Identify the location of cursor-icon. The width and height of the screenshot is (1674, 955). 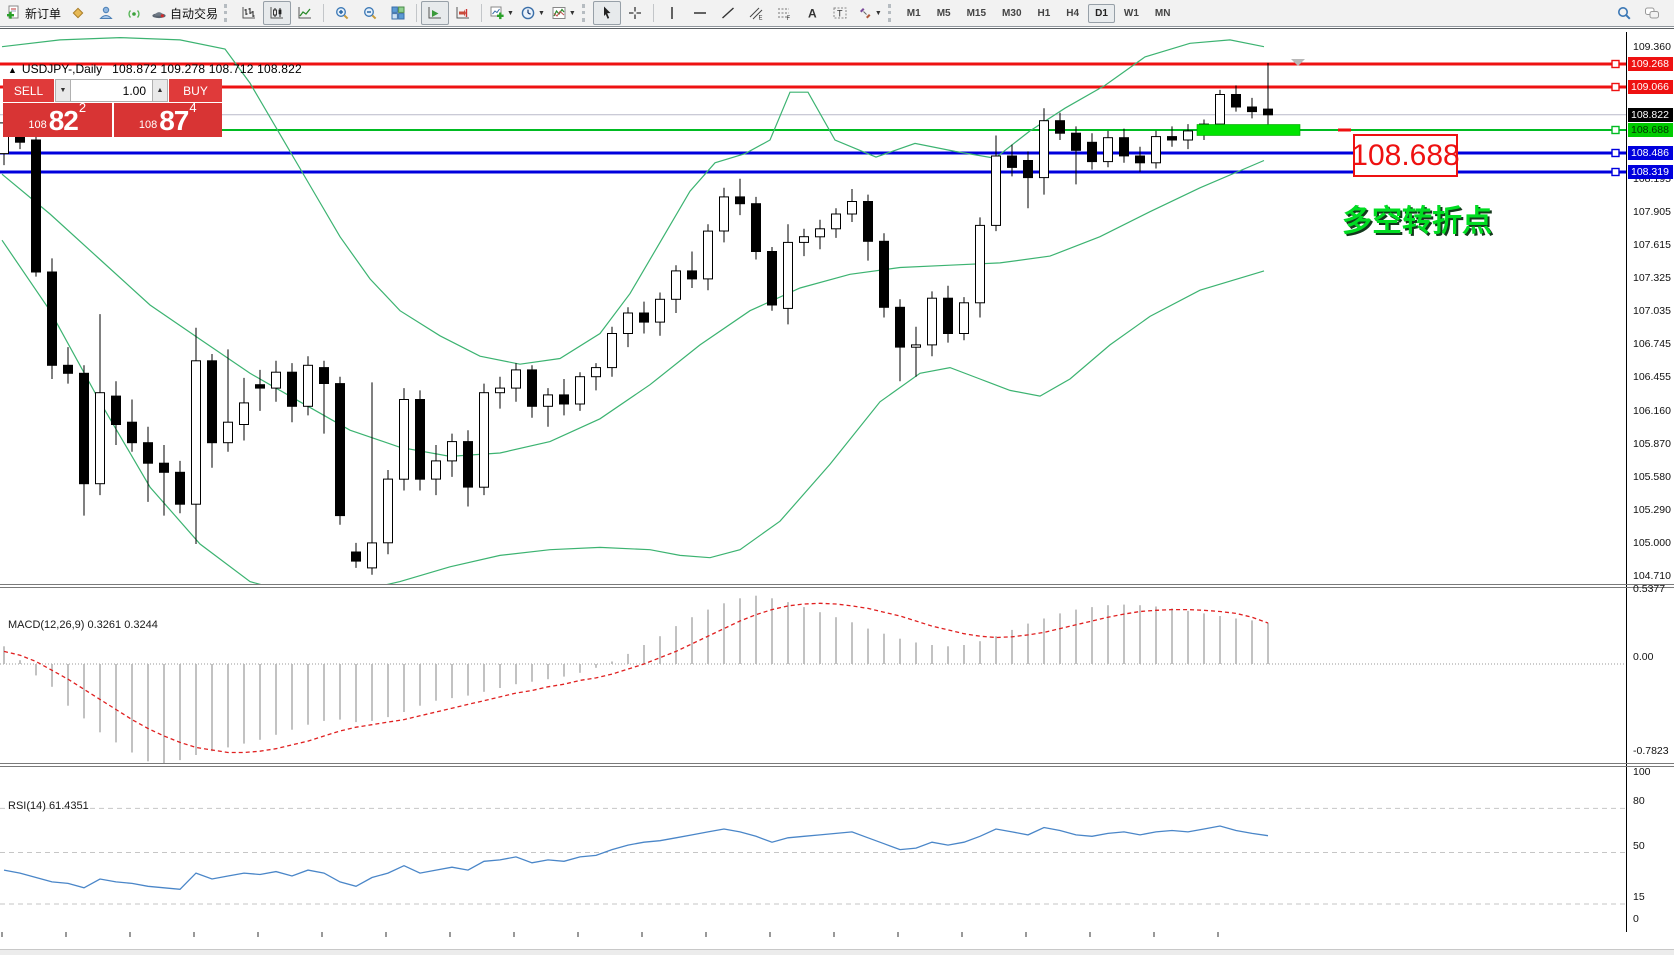
(607, 13).